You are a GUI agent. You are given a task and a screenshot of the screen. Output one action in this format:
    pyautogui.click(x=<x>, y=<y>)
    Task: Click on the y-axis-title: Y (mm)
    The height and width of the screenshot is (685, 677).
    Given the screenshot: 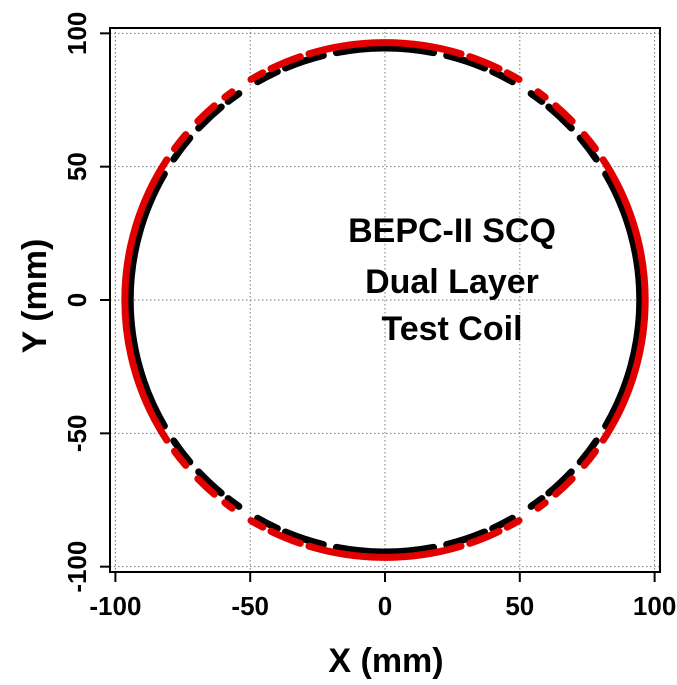 What is the action you would take?
    pyautogui.click(x=35, y=296)
    